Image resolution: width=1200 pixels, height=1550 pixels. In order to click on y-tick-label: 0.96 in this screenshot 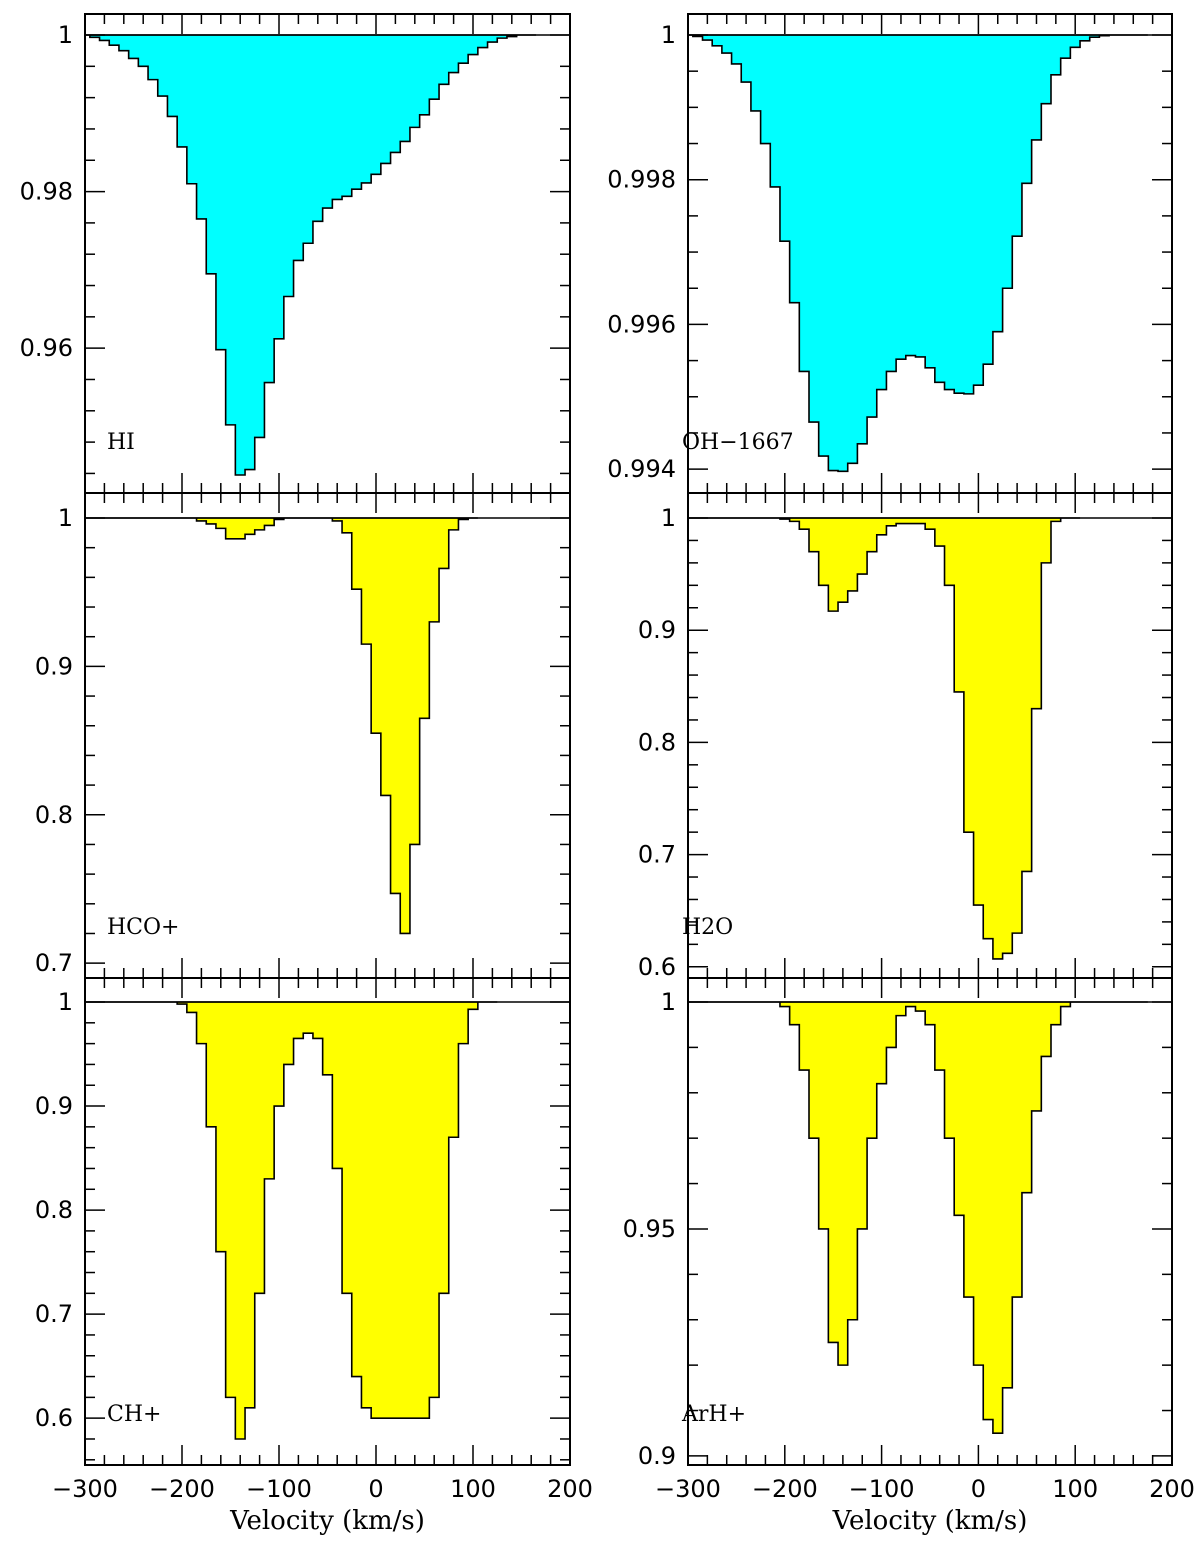, I will do `click(46, 348)`.